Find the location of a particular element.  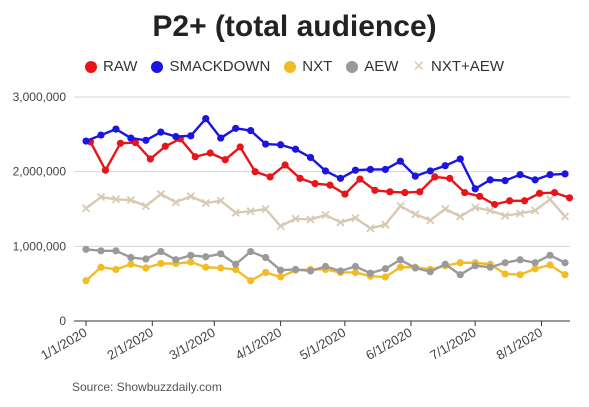

legend-label-nxt: NXT is located at coordinates (317, 66).